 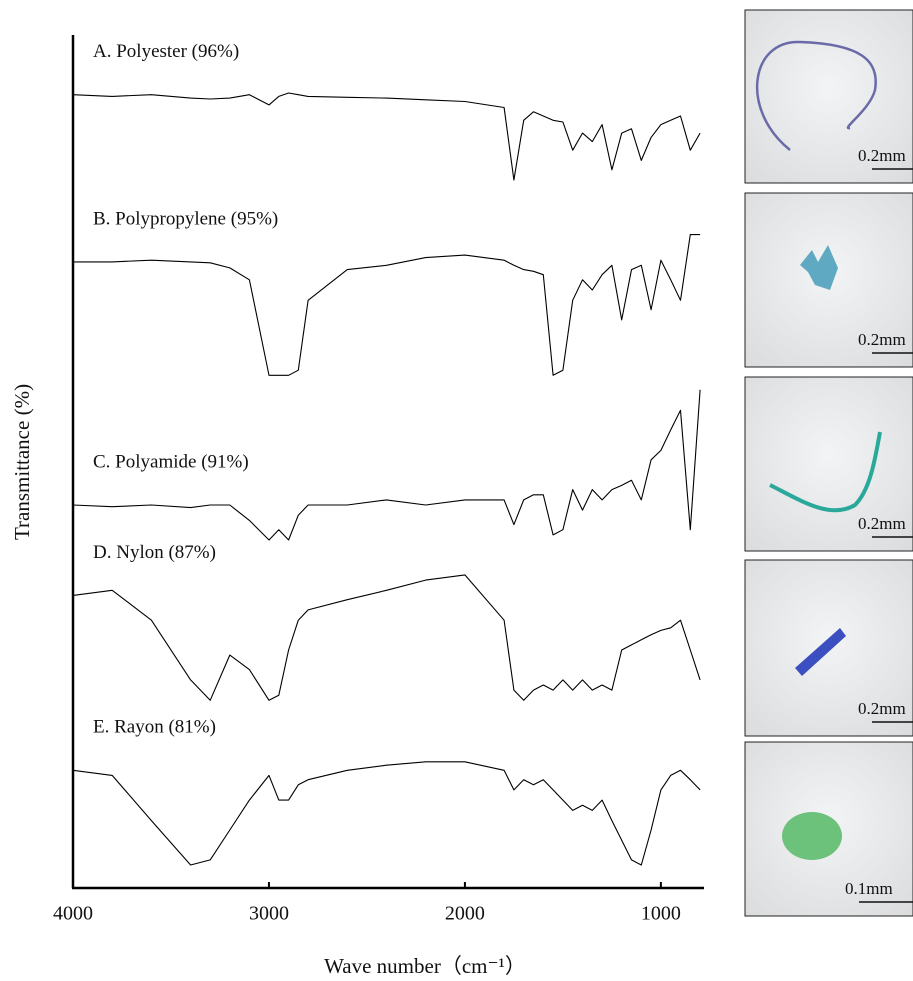 What do you see at coordinates (73, 914) in the screenshot?
I see `x-tick-label: 4000` at bounding box center [73, 914].